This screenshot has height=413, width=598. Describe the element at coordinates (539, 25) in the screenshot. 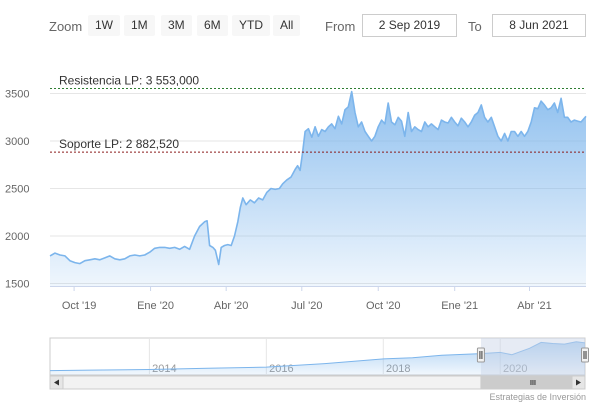

I see `to-date-input: 8 Jun 2021` at that location.